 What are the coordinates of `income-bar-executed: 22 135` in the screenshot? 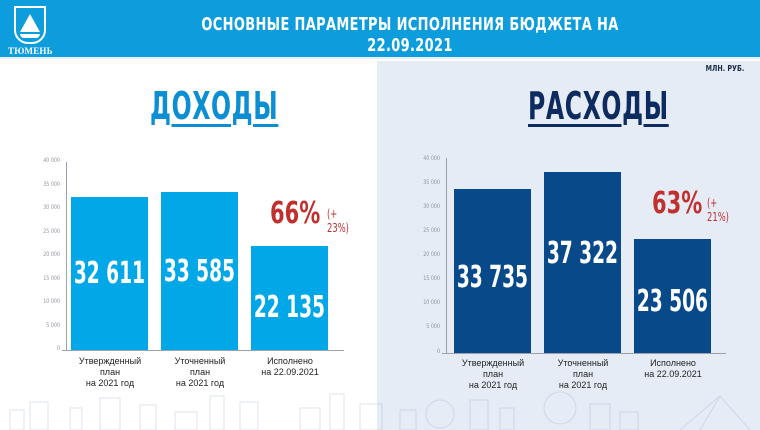 It's located at (289, 298).